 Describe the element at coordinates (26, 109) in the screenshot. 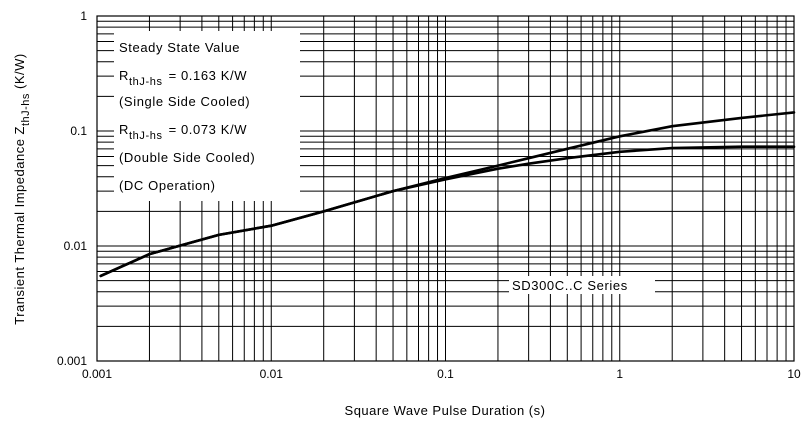

I see `y-axis-label-subscript: thJ-hs` at that location.